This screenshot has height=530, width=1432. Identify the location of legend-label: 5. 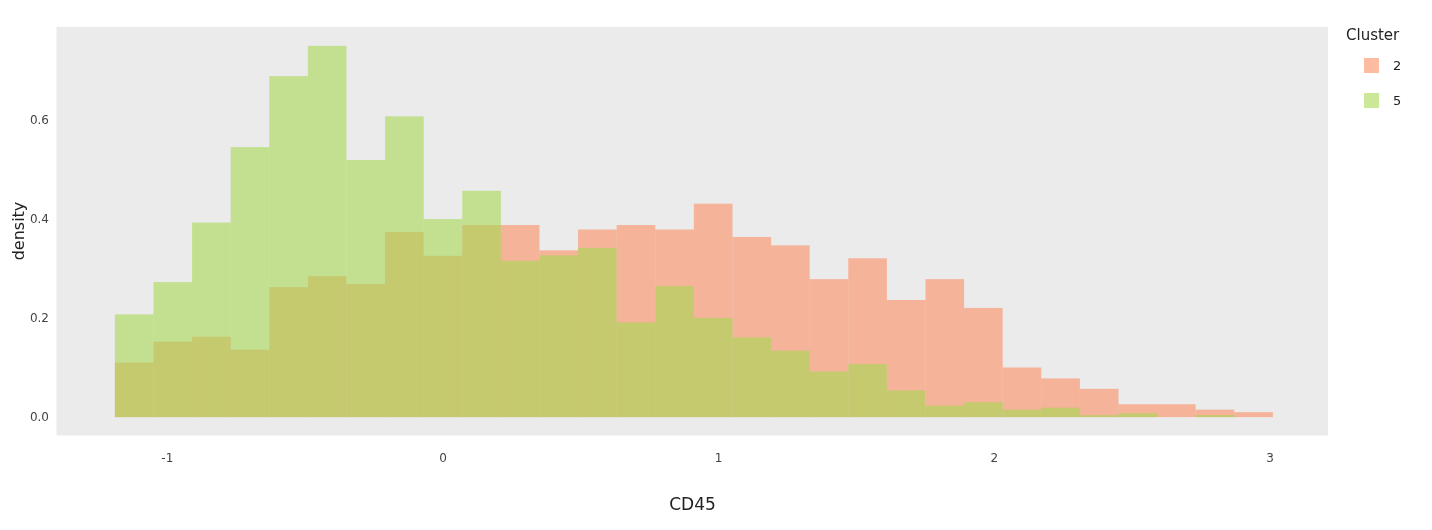
(1397, 100).